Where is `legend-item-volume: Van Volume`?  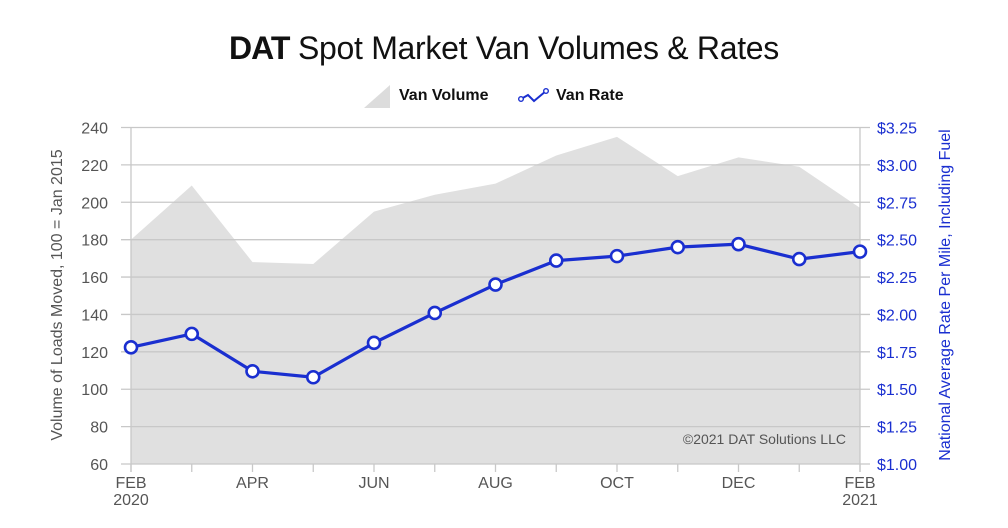
legend-item-volume: Van Volume is located at coordinates (426, 96).